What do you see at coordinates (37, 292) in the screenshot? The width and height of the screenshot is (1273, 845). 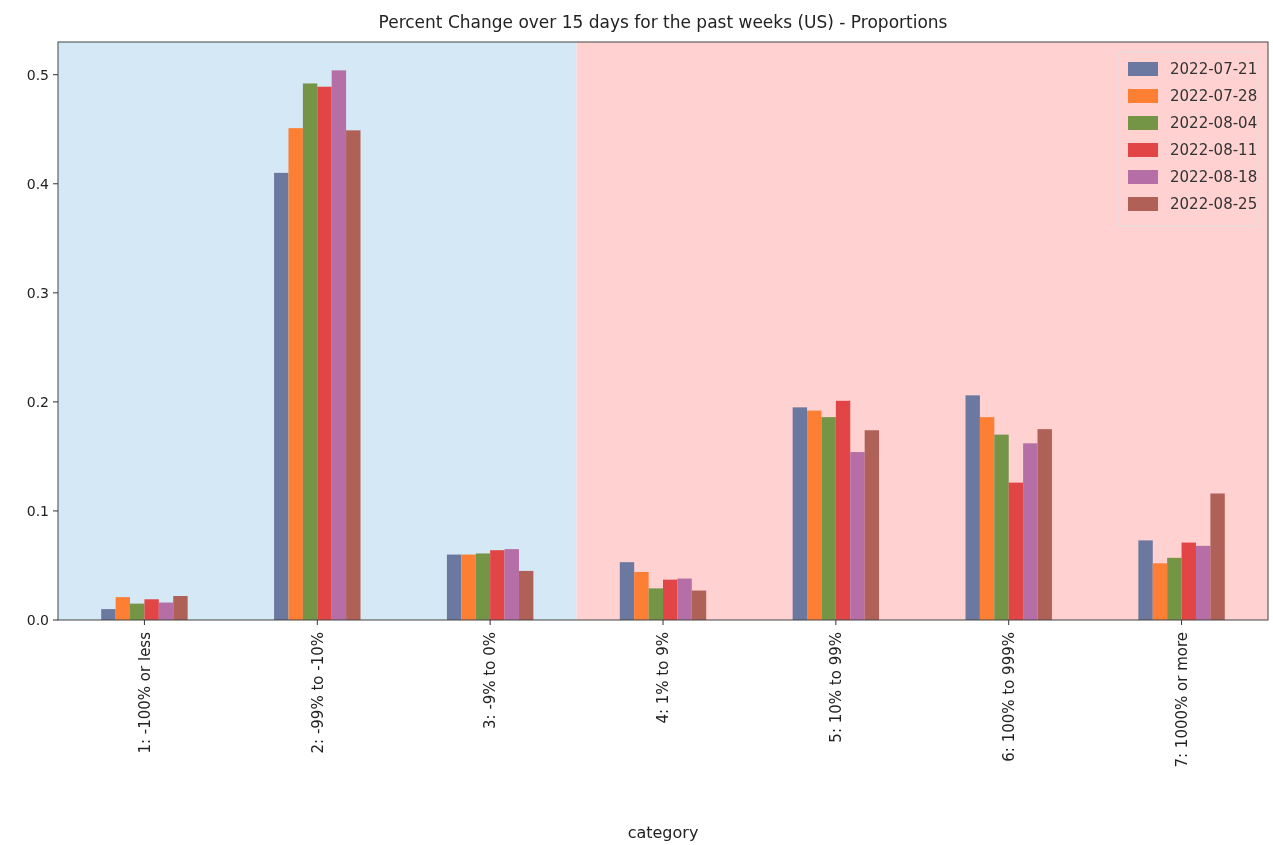 I see `y-tick-label: 0.3` at bounding box center [37, 292].